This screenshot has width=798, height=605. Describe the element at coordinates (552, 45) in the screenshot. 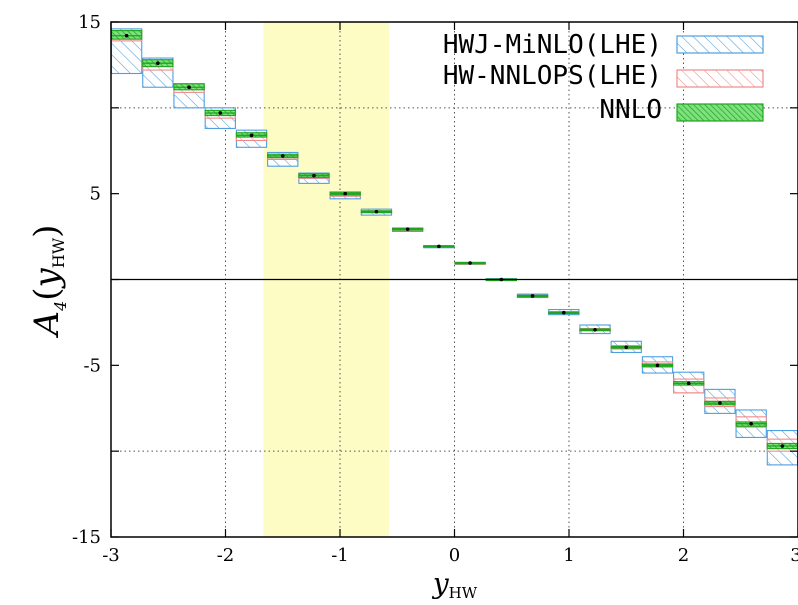

I see `legend-label-minlo: HWJ-MiNLO(LHE)` at that location.